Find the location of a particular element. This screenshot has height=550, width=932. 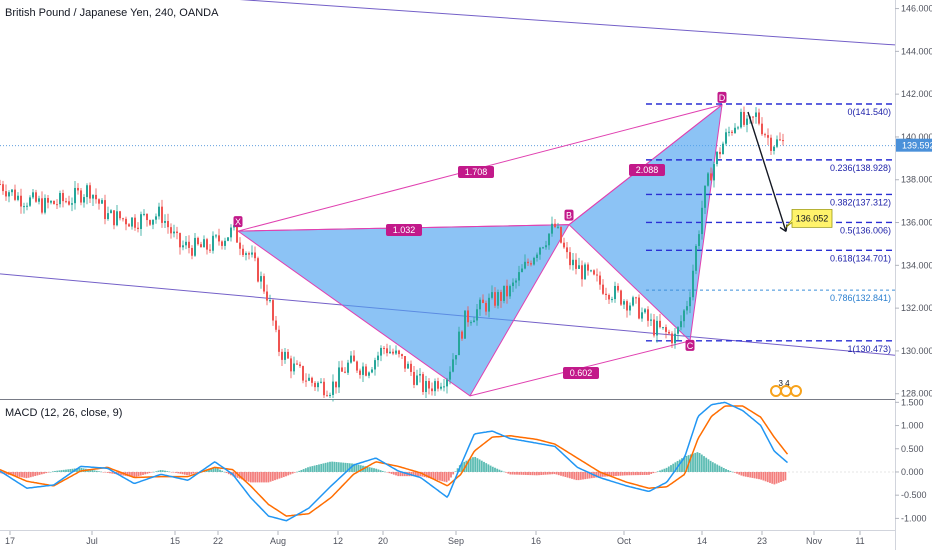

projection-arrow-line is located at coordinates (767, 171).